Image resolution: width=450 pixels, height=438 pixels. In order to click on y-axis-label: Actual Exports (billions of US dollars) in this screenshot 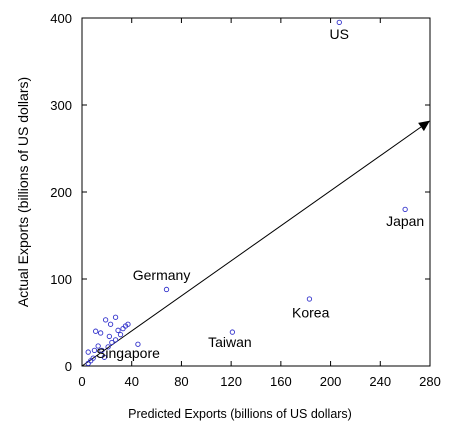, I will do `click(23, 192)`.